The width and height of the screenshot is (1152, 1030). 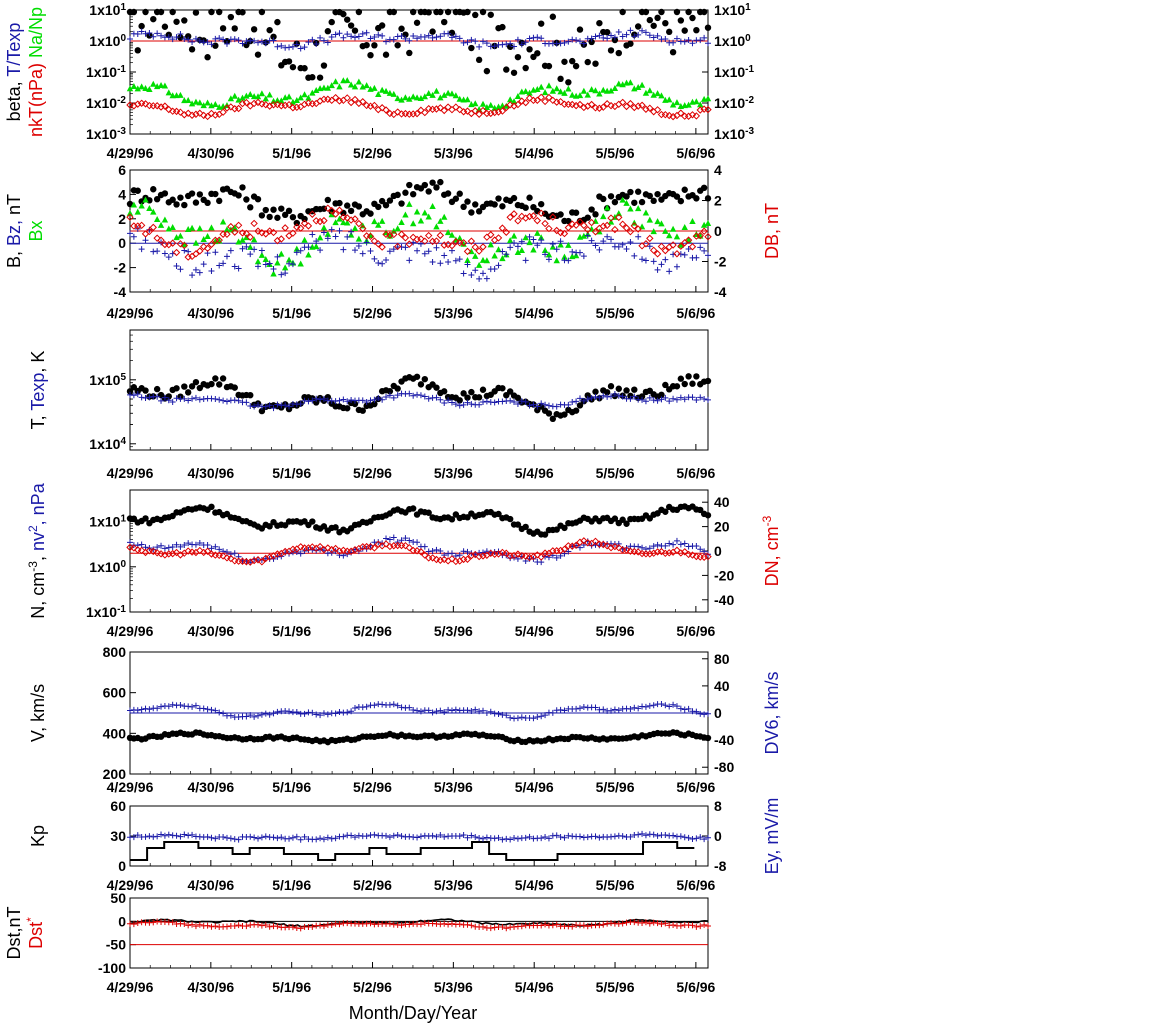 What do you see at coordinates (534, 473) in the screenshot?
I see `x-tick-label: 5/4/96` at bounding box center [534, 473].